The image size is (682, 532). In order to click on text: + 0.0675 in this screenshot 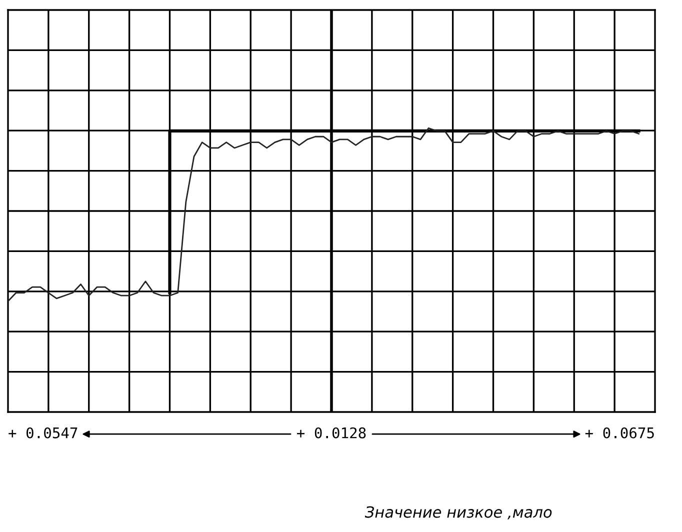, I will do `click(619, 432)`.